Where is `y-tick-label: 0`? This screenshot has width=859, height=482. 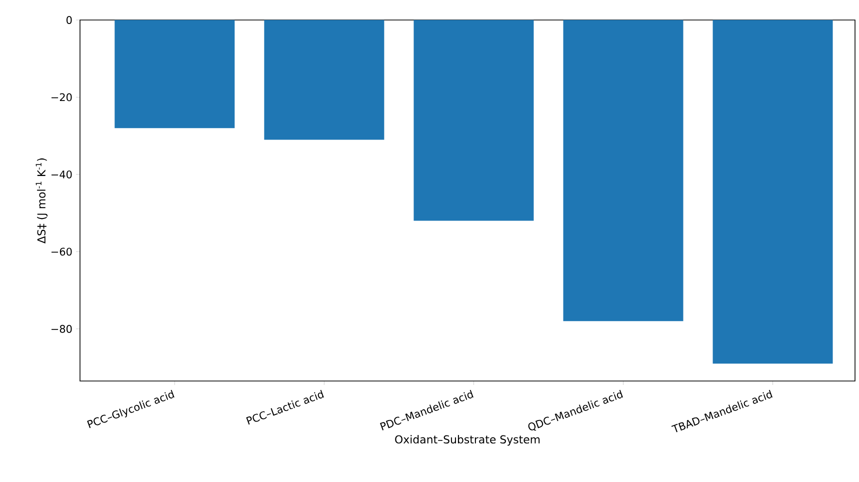
y-tick-label: 0 is located at coordinates (69, 20).